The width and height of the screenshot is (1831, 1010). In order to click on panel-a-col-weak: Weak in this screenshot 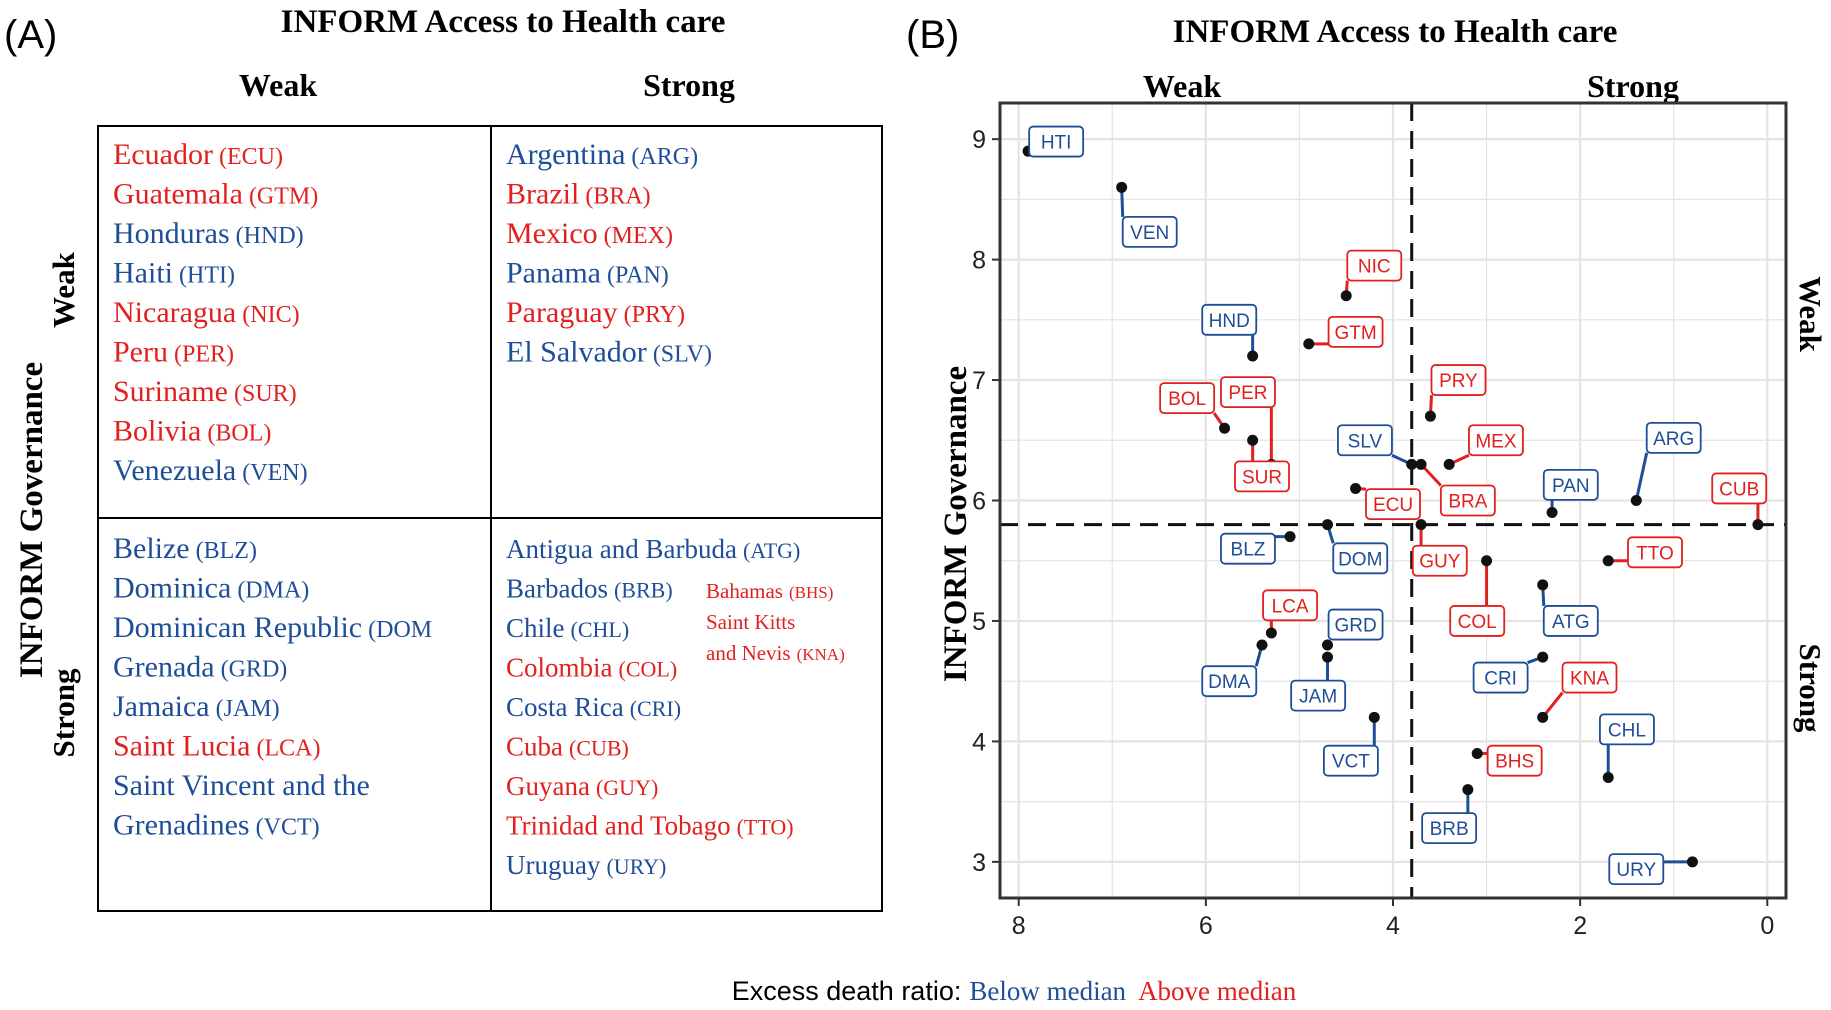, I will do `click(278, 85)`.